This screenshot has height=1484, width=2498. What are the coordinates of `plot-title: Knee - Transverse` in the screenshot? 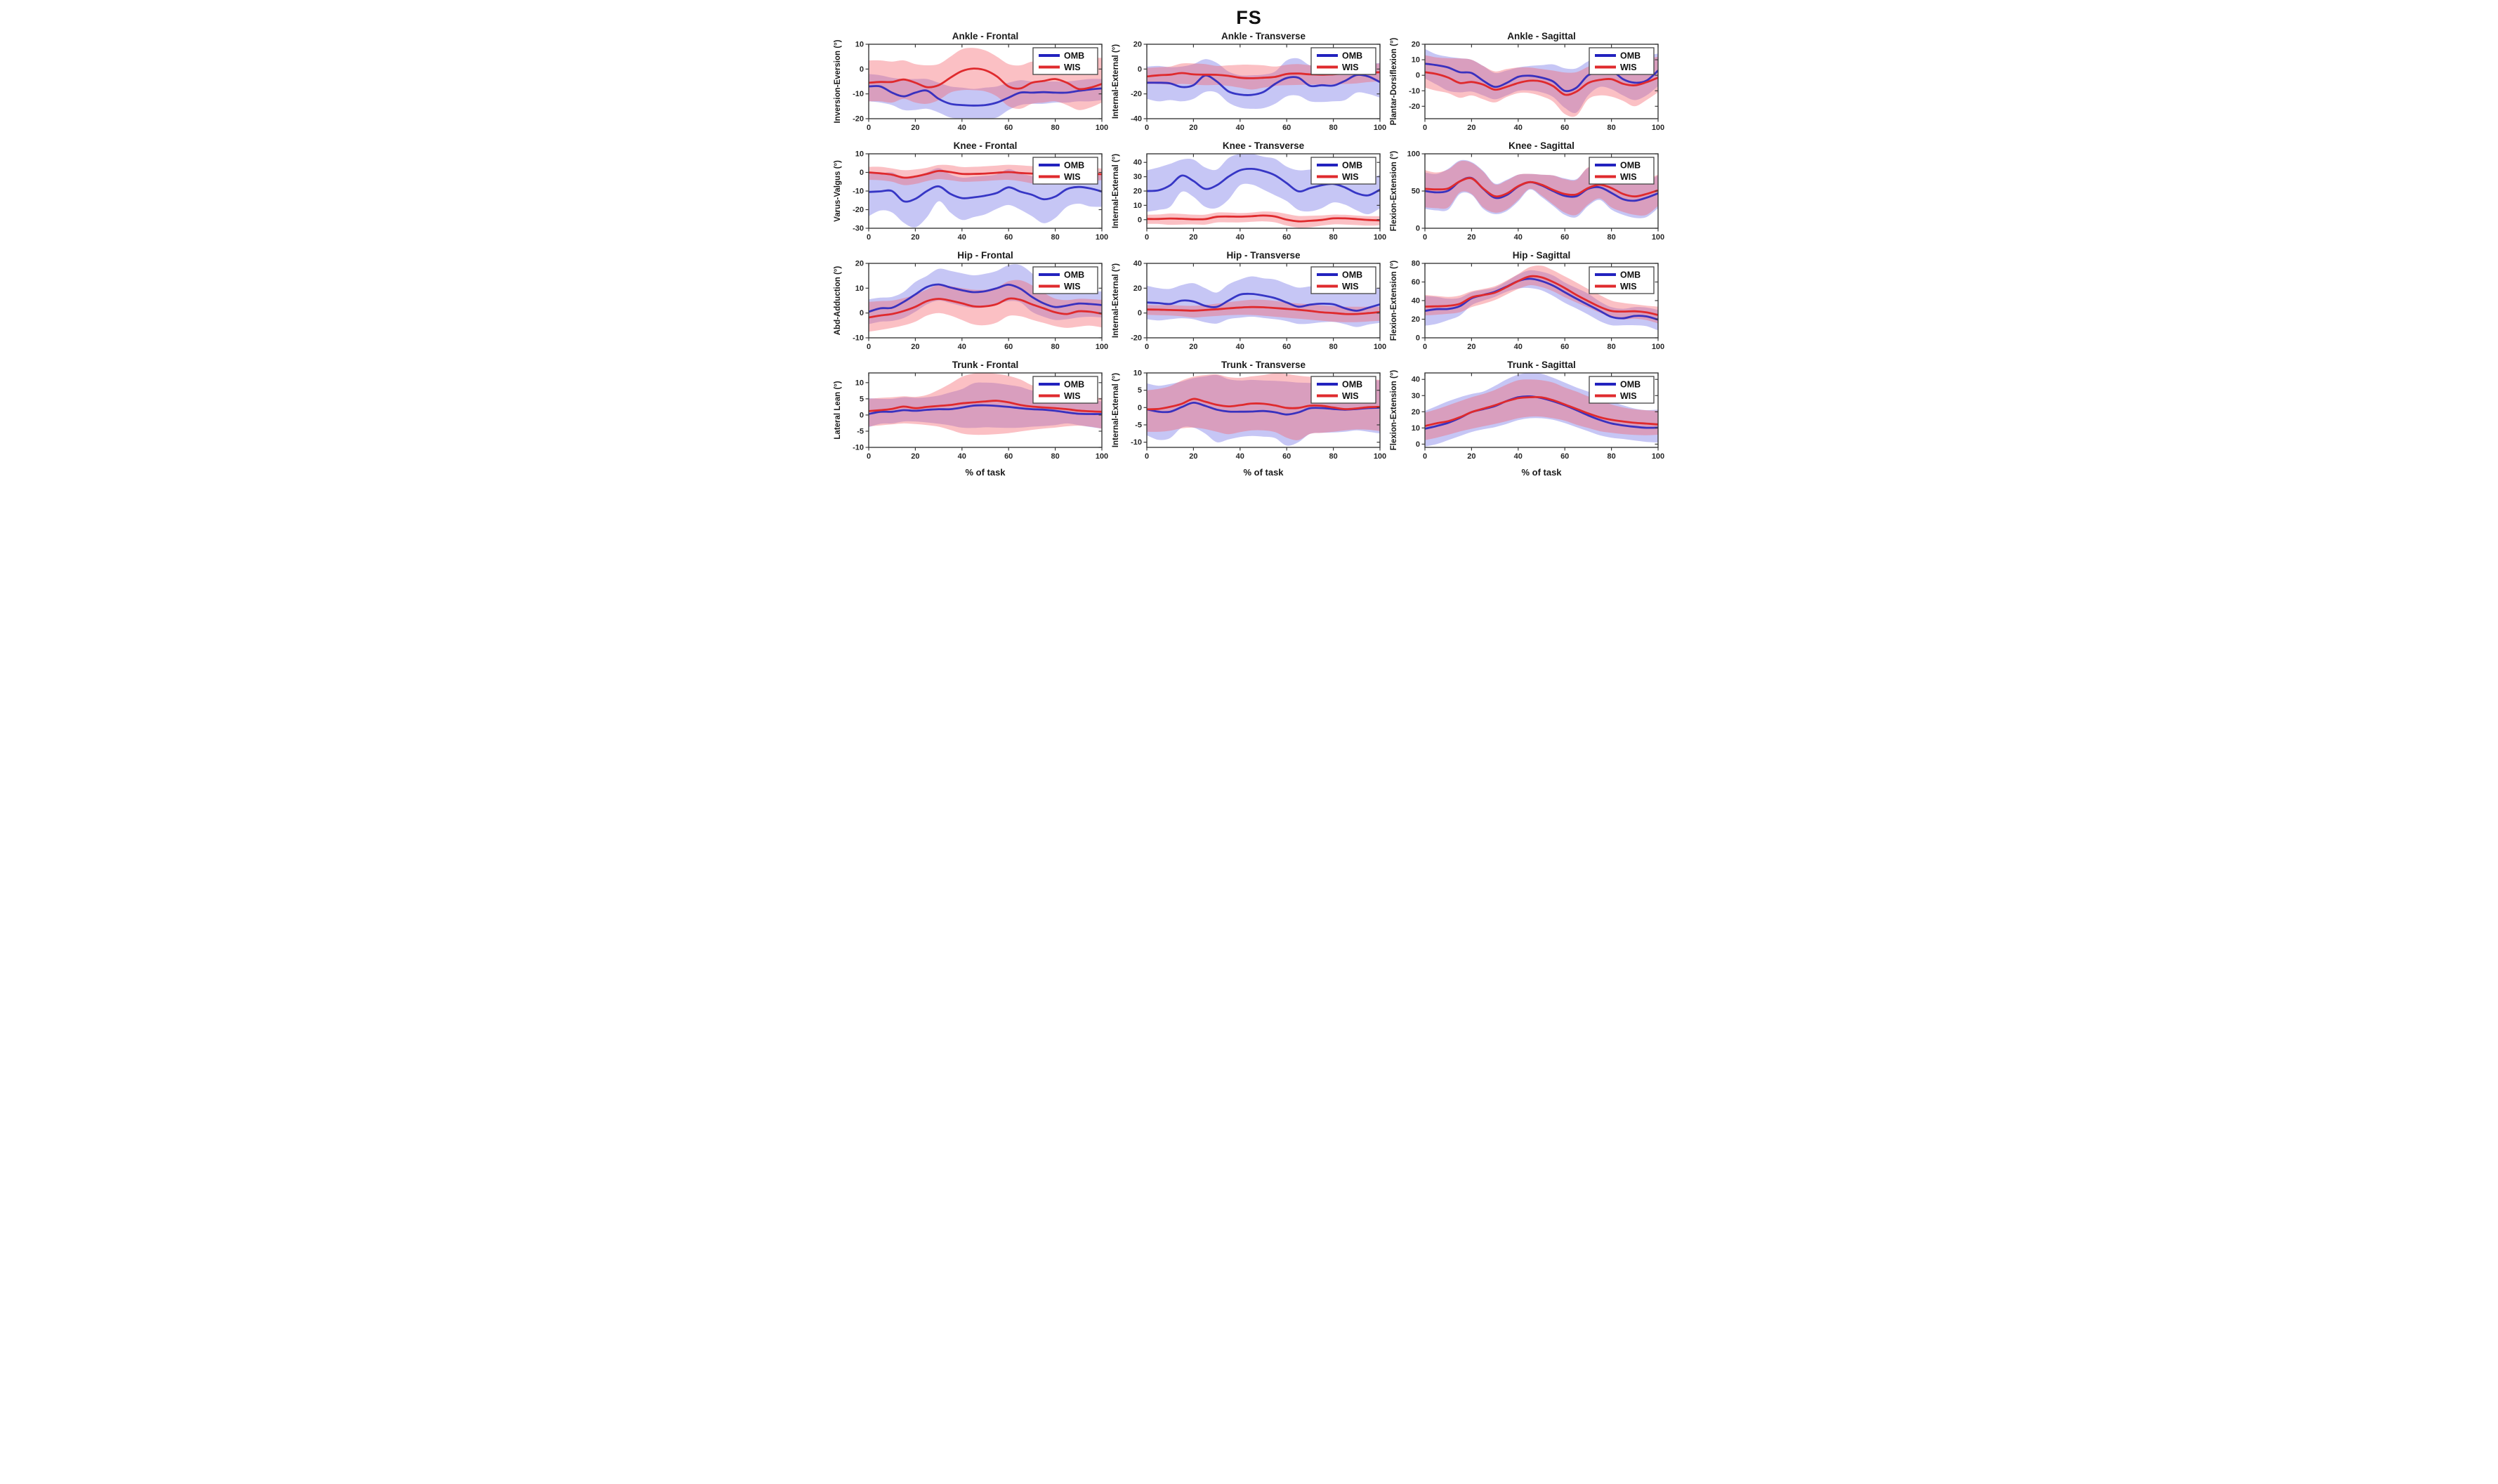 It's located at (1263, 145).